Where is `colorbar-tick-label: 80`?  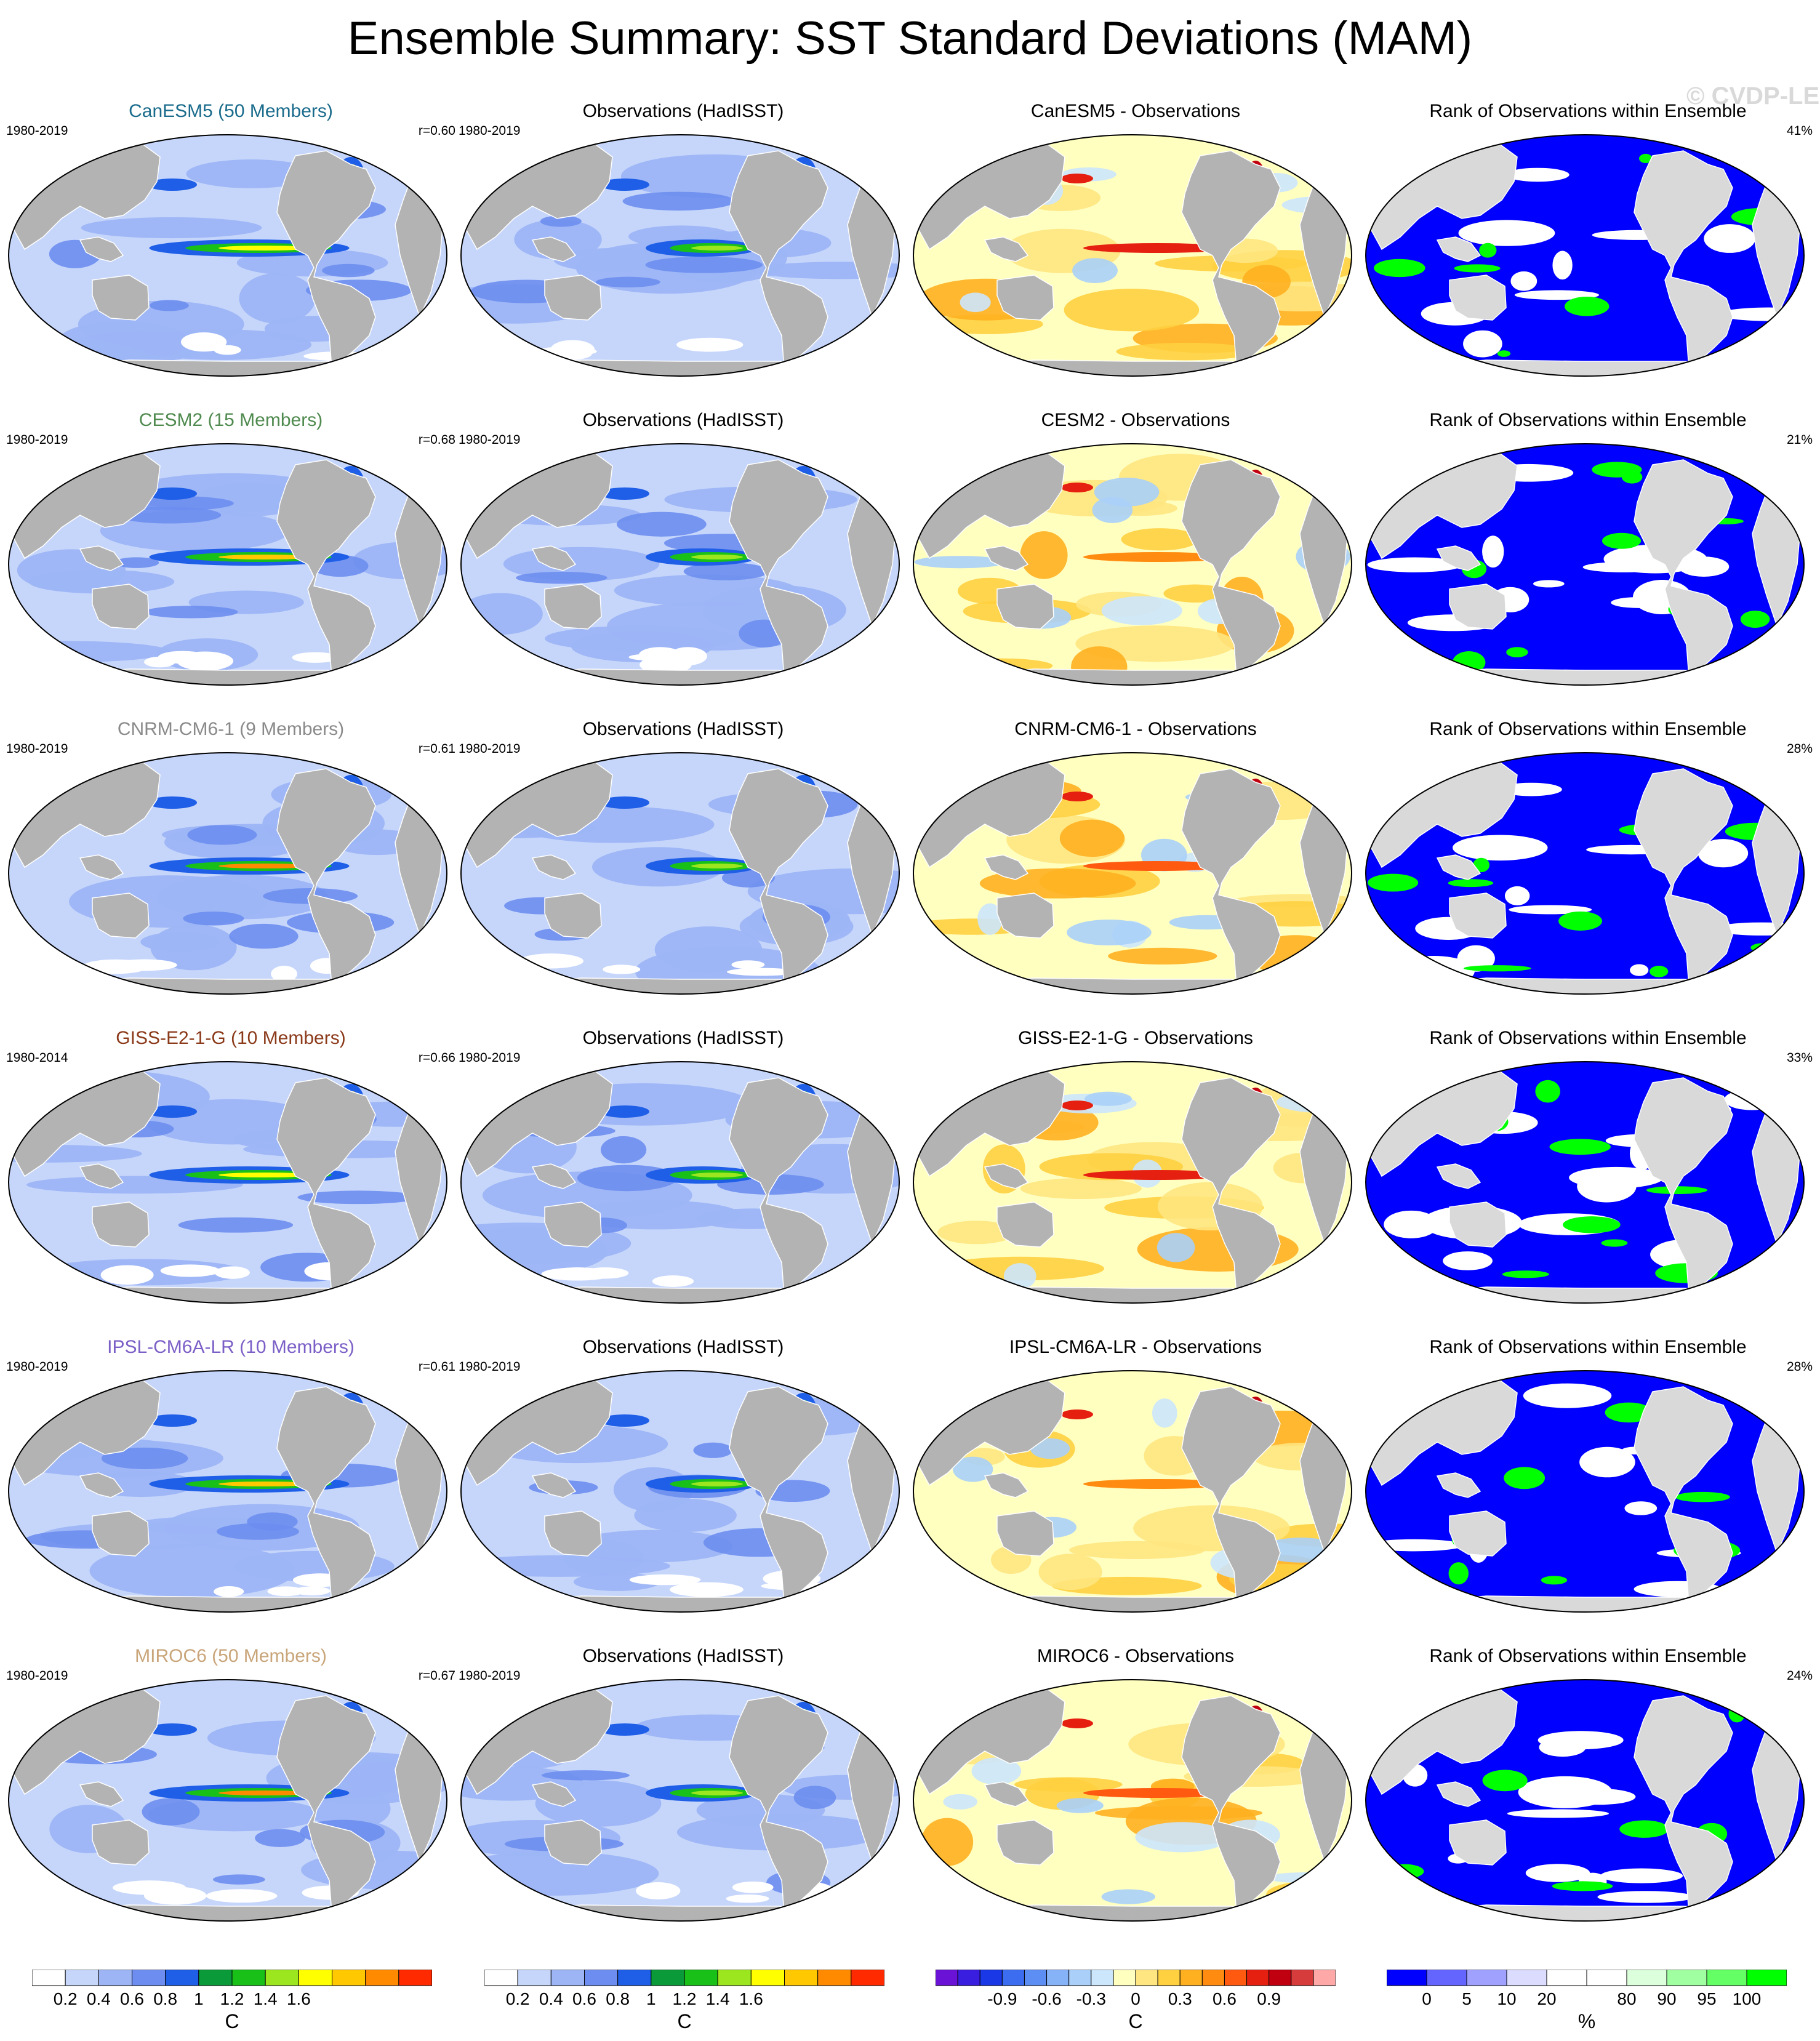
colorbar-tick-label: 80 is located at coordinates (1627, 1999).